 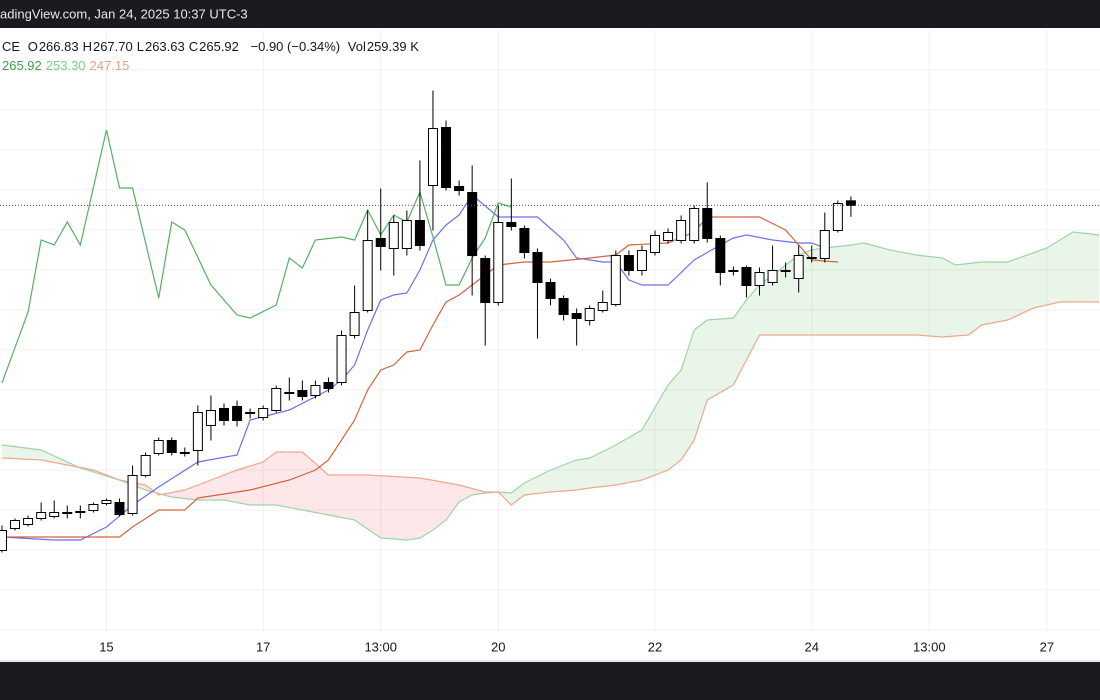 I want to click on indicator-legend: 265.92 253.30 247.15, so click(x=67, y=65).